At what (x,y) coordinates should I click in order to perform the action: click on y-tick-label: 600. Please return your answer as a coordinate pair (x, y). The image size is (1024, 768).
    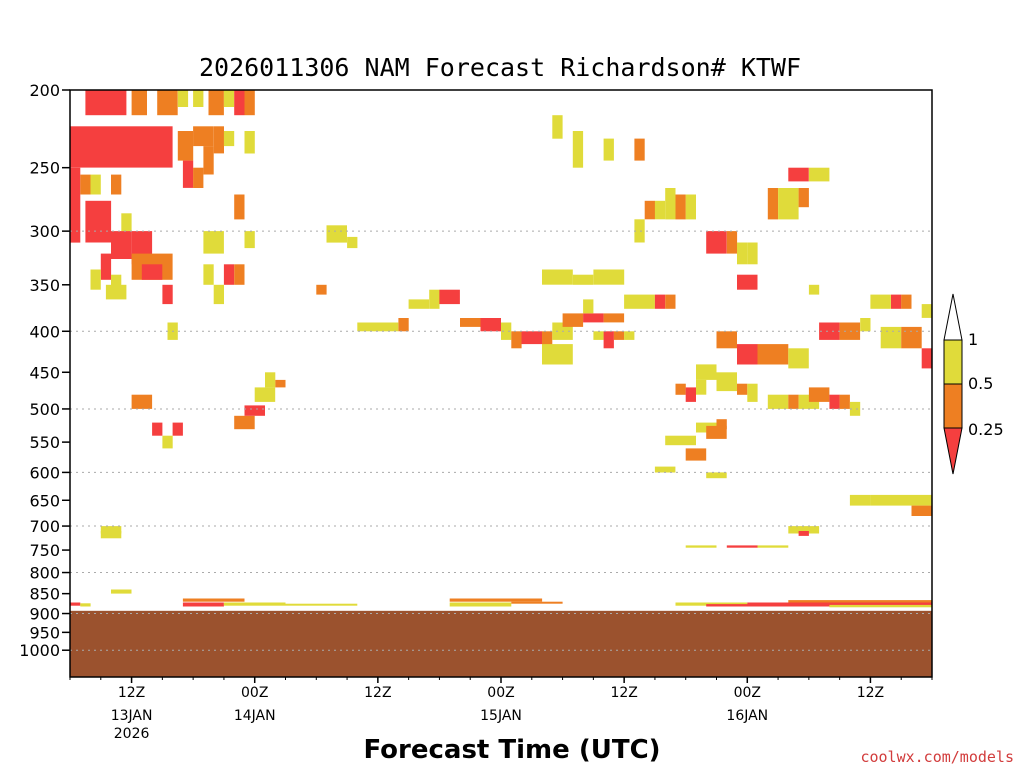
    Looking at the image, I should click on (44, 472).